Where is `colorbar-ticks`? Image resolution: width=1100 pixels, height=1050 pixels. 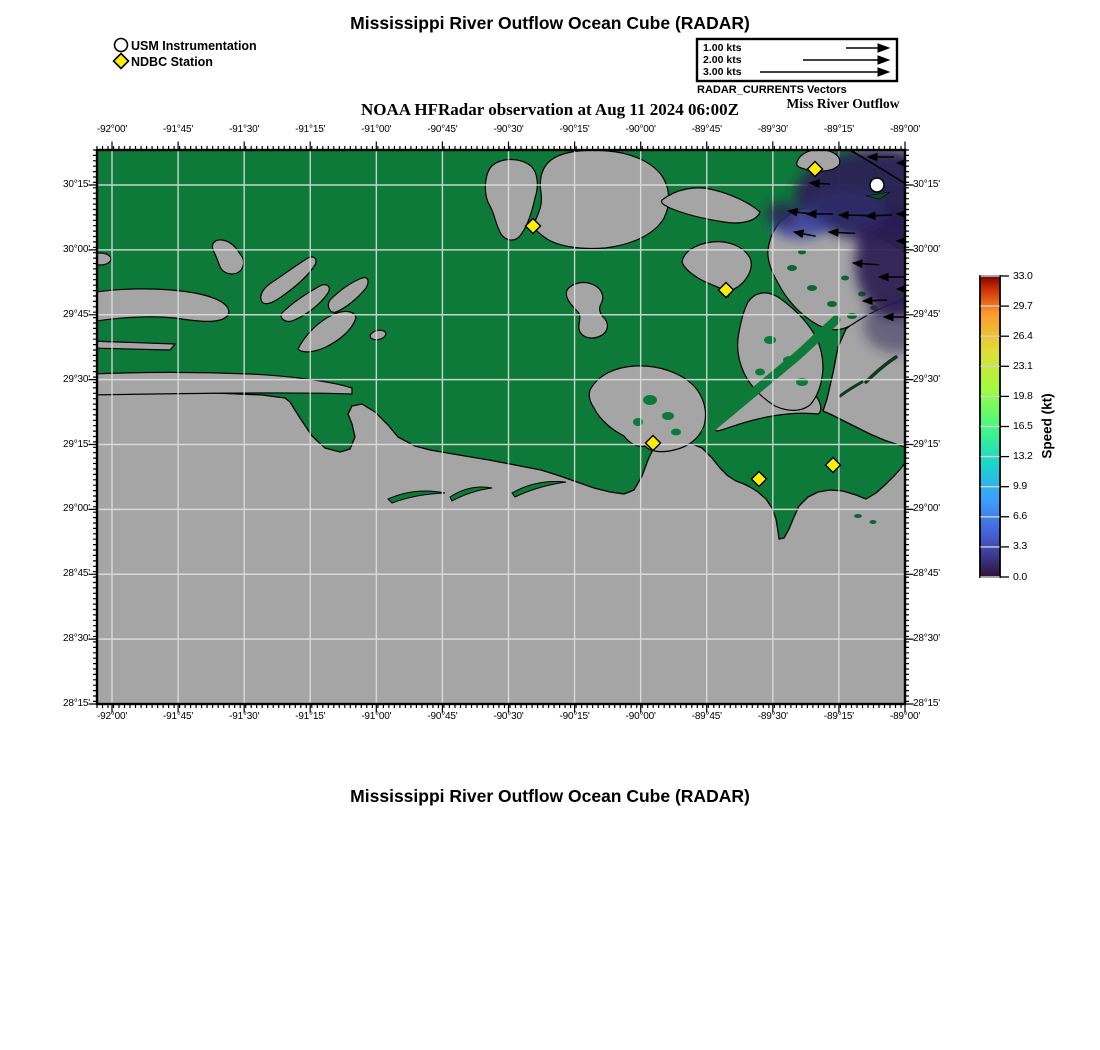 colorbar-ticks is located at coordinates (994, 426).